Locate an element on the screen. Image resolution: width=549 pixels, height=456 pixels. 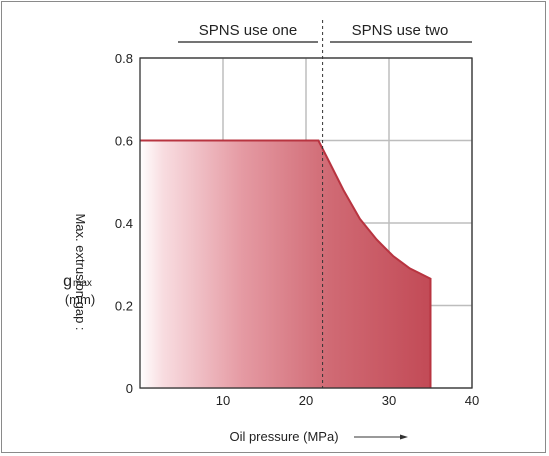
x-axis-arrow-head is located at coordinates (404, 437).